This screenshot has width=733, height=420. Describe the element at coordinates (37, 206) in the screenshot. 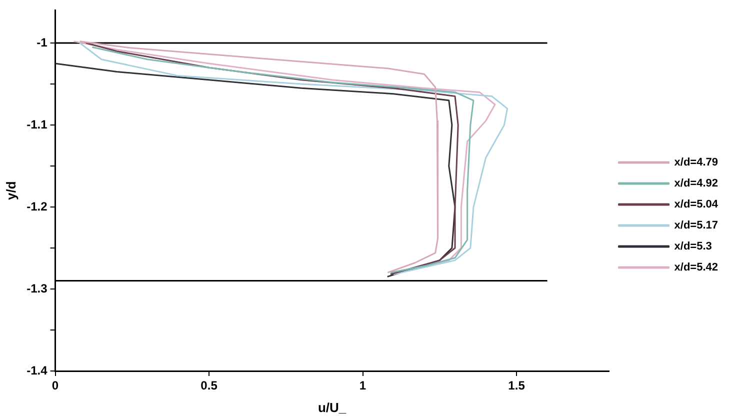

I see `y-tick-label: -1.2` at that location.